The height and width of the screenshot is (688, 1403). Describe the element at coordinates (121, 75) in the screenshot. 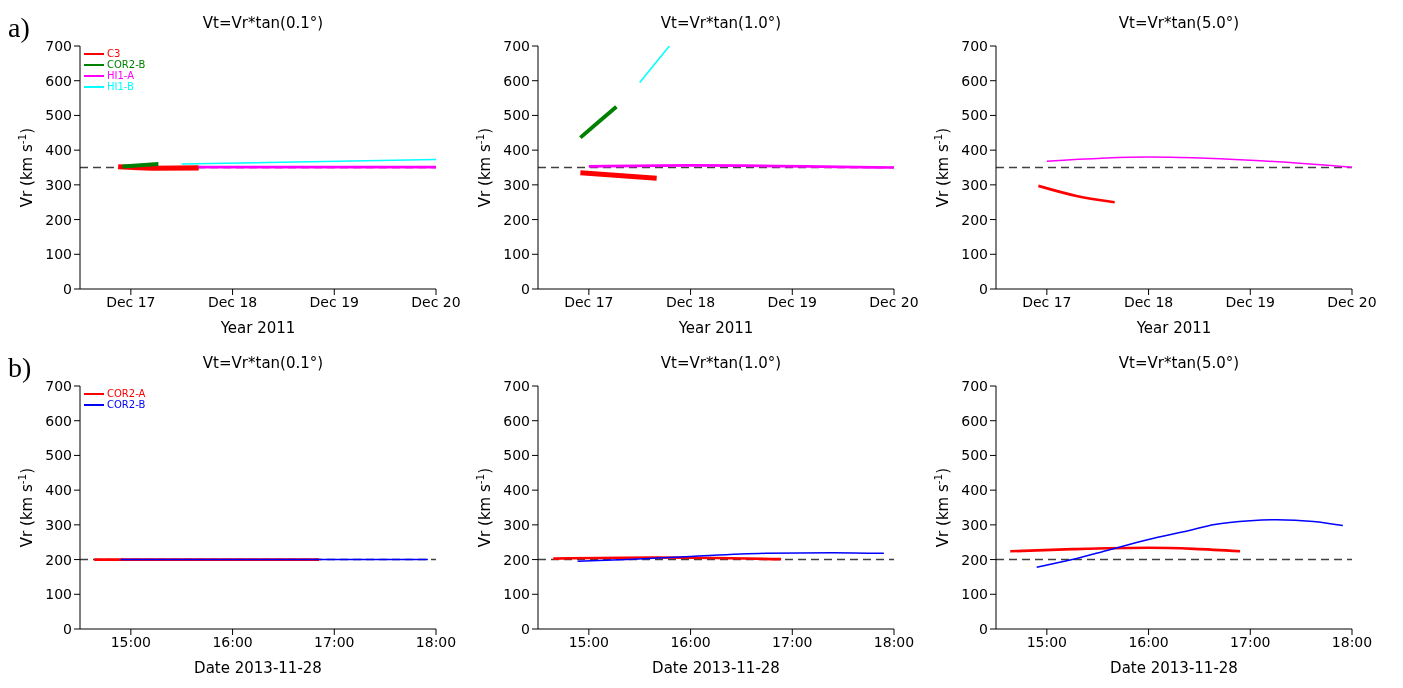

I see `legend-label: HI1-A` at that location.